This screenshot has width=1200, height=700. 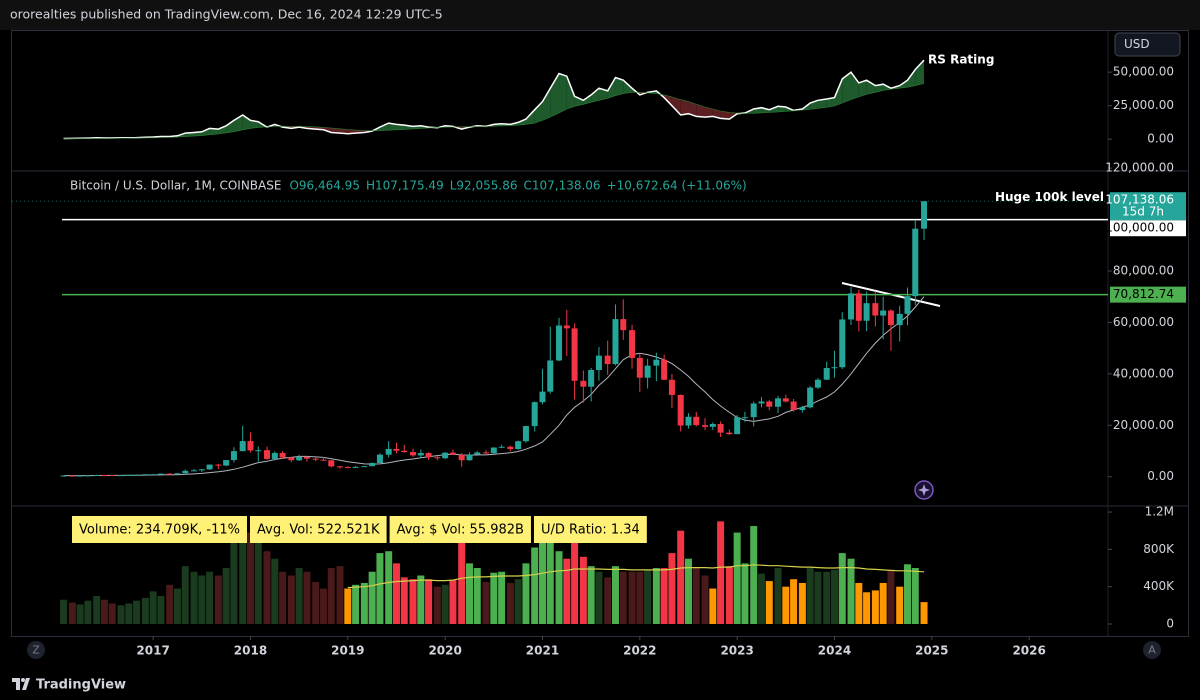 What do you see at coordinates (36, 650) in the screenshot?
I see `scale-button` at bounding box center [36, 650].